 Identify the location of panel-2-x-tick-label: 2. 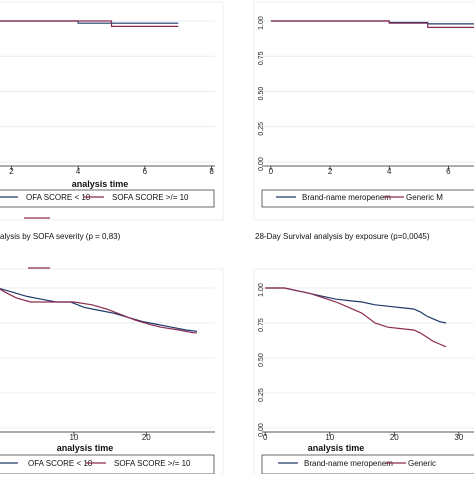
(330, 171).